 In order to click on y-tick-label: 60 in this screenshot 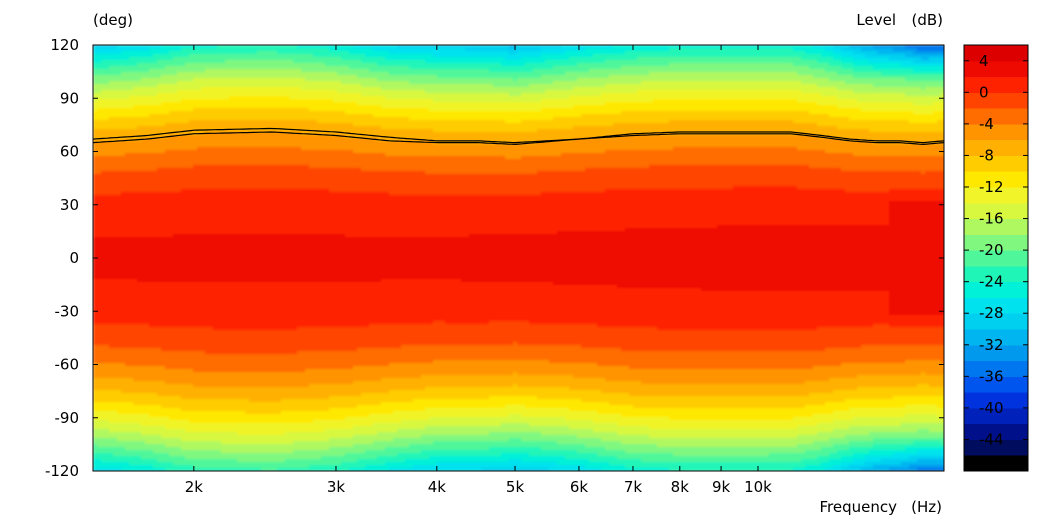, I will do `click(69, 152)`.